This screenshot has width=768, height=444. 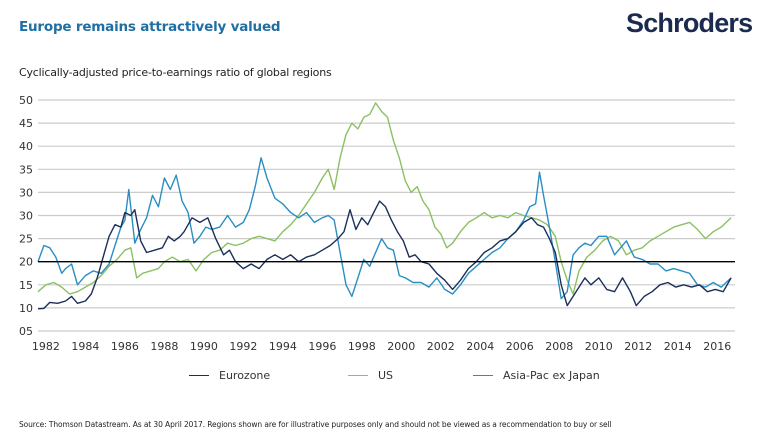 I want to click on x-tick-label: 1984, so click(x=85, y=346).